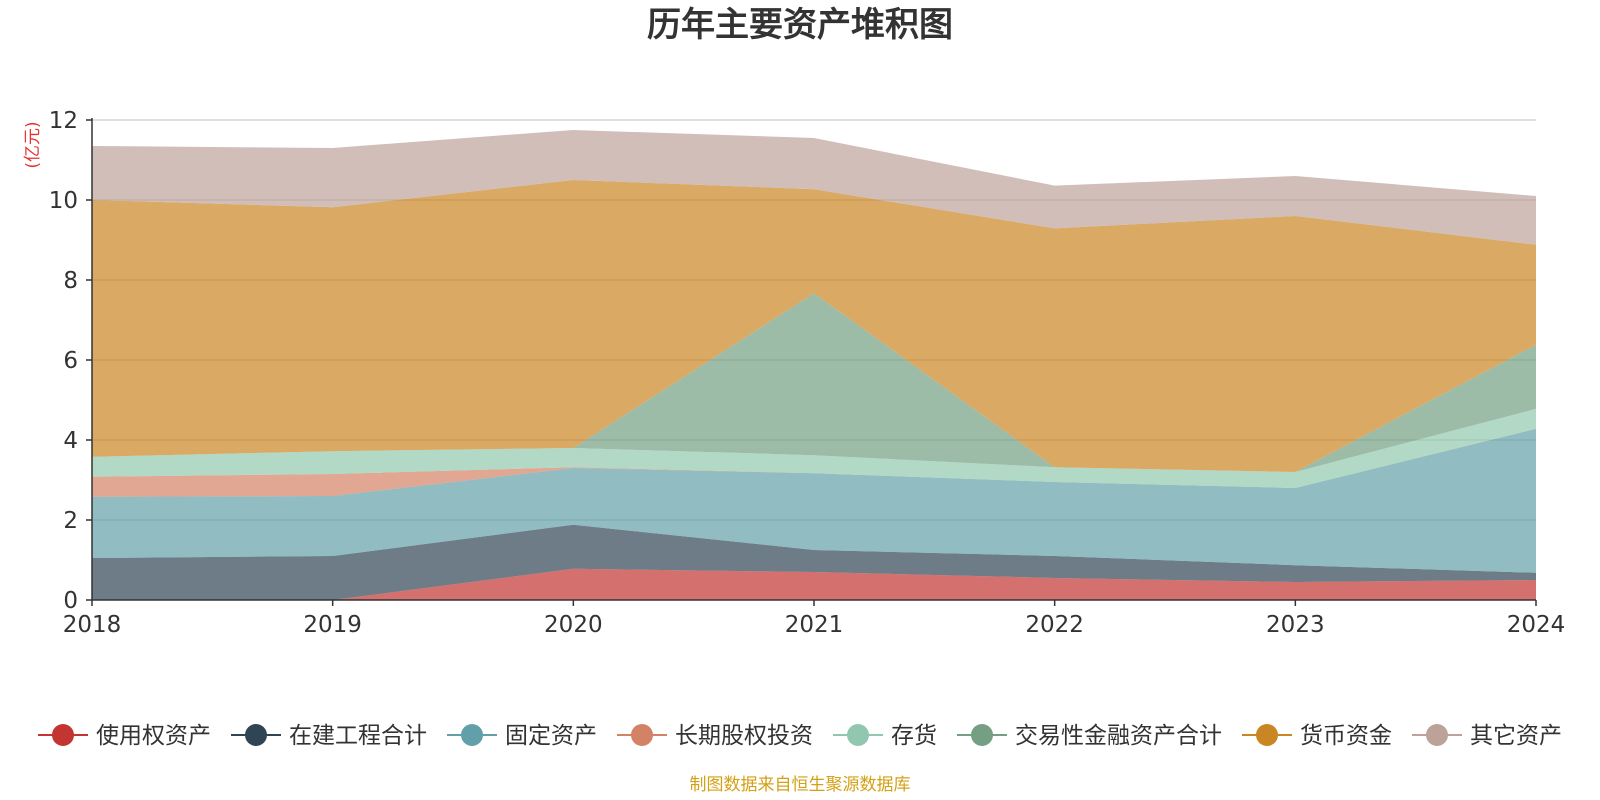 The image size is (1600, 800). What do you see at coordinates (358, 736) in the screenshot?
I see `legend-label: 在建工程合计` at bounding box center [358, 736].